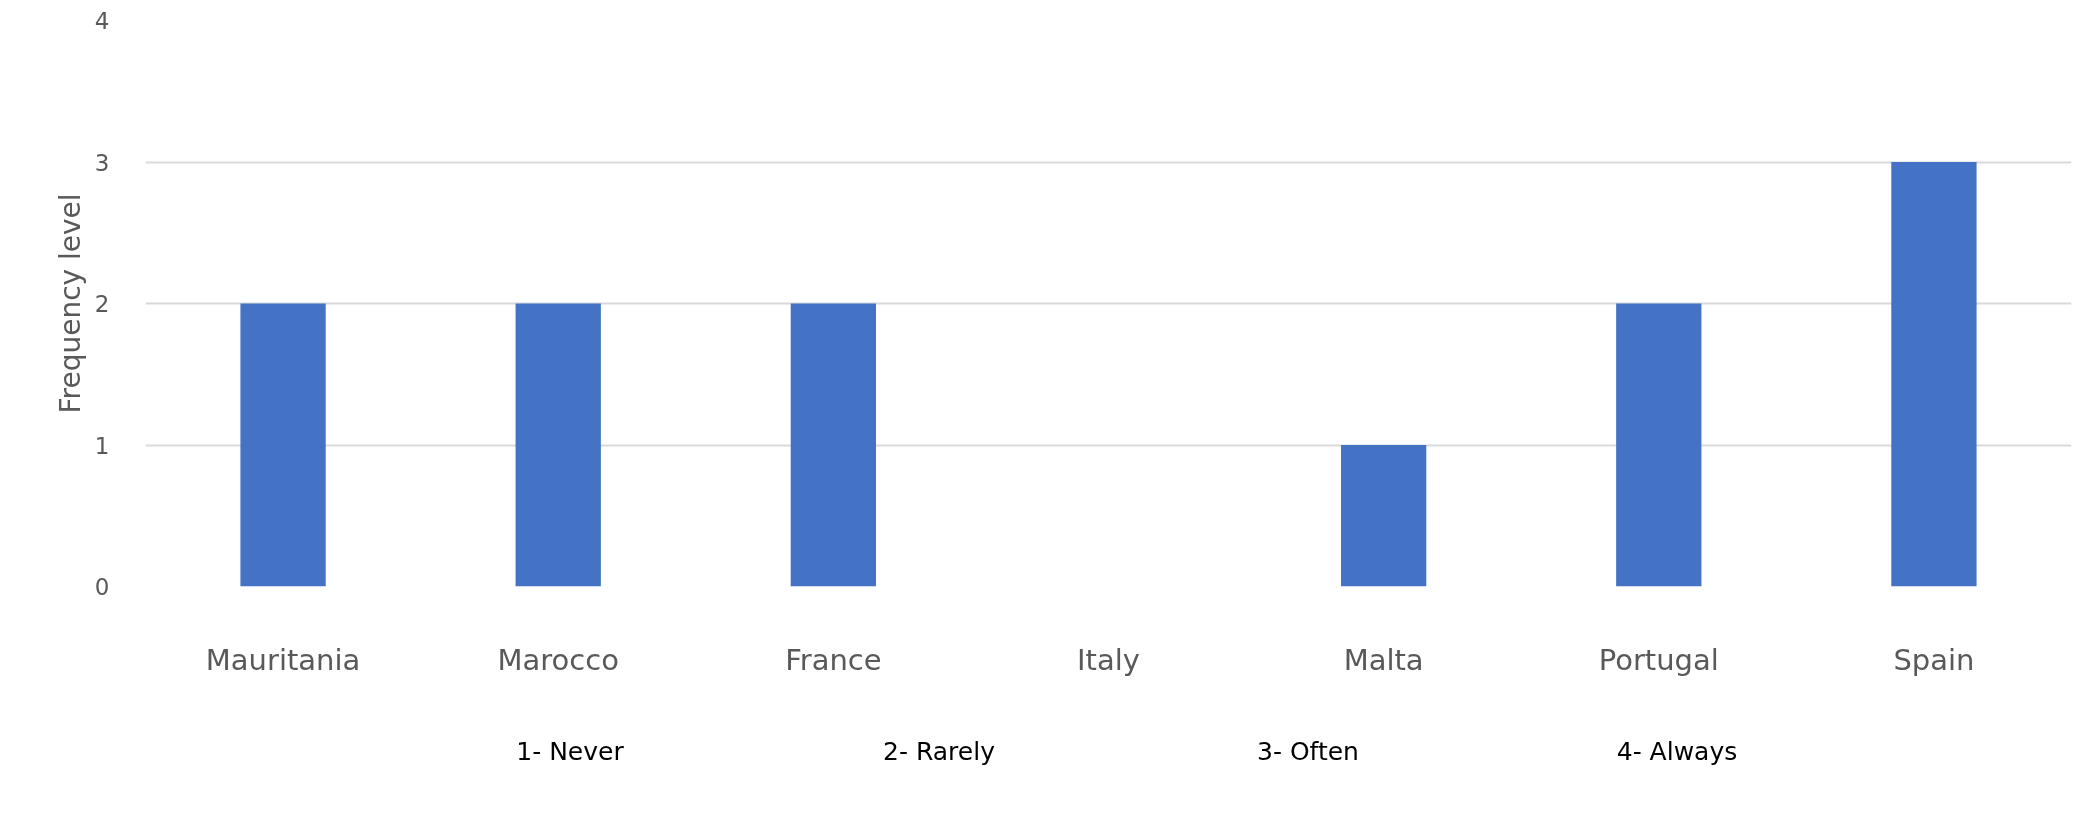  I want to click on x-tick-label: Portugal, so click(1658, 659).